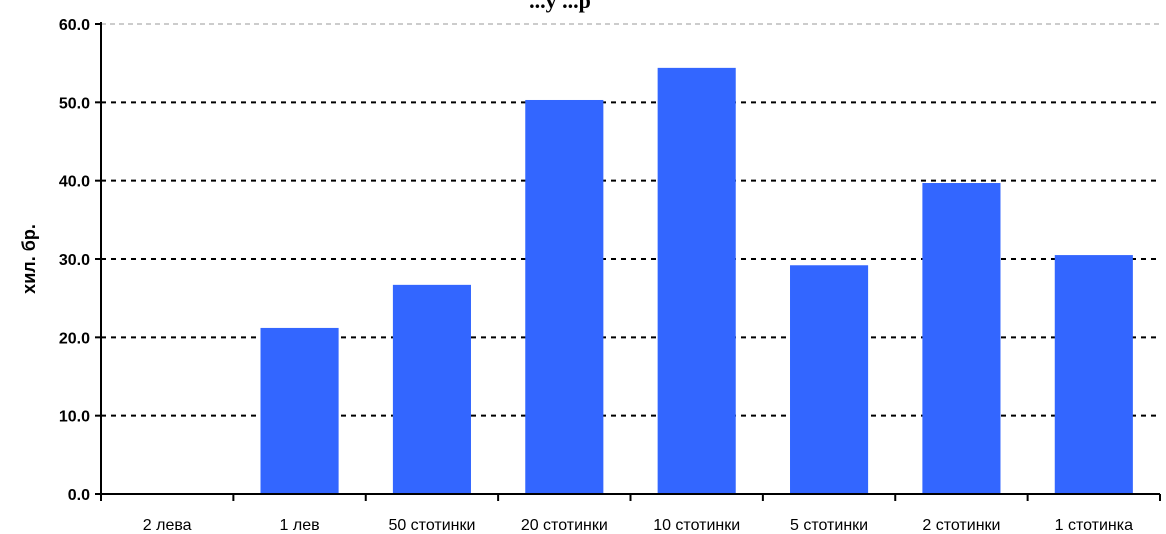 The width and height of the screenshot is (1166, 534). I want to click on x-tick-label: 10 стотинки, so click(696, 525).